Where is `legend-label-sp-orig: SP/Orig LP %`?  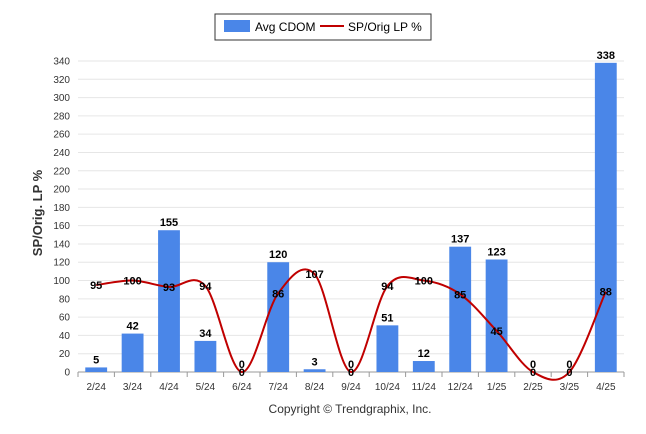 legend-label-sp-orig: SP/Orig LP % is located at coordinates (385, 27).